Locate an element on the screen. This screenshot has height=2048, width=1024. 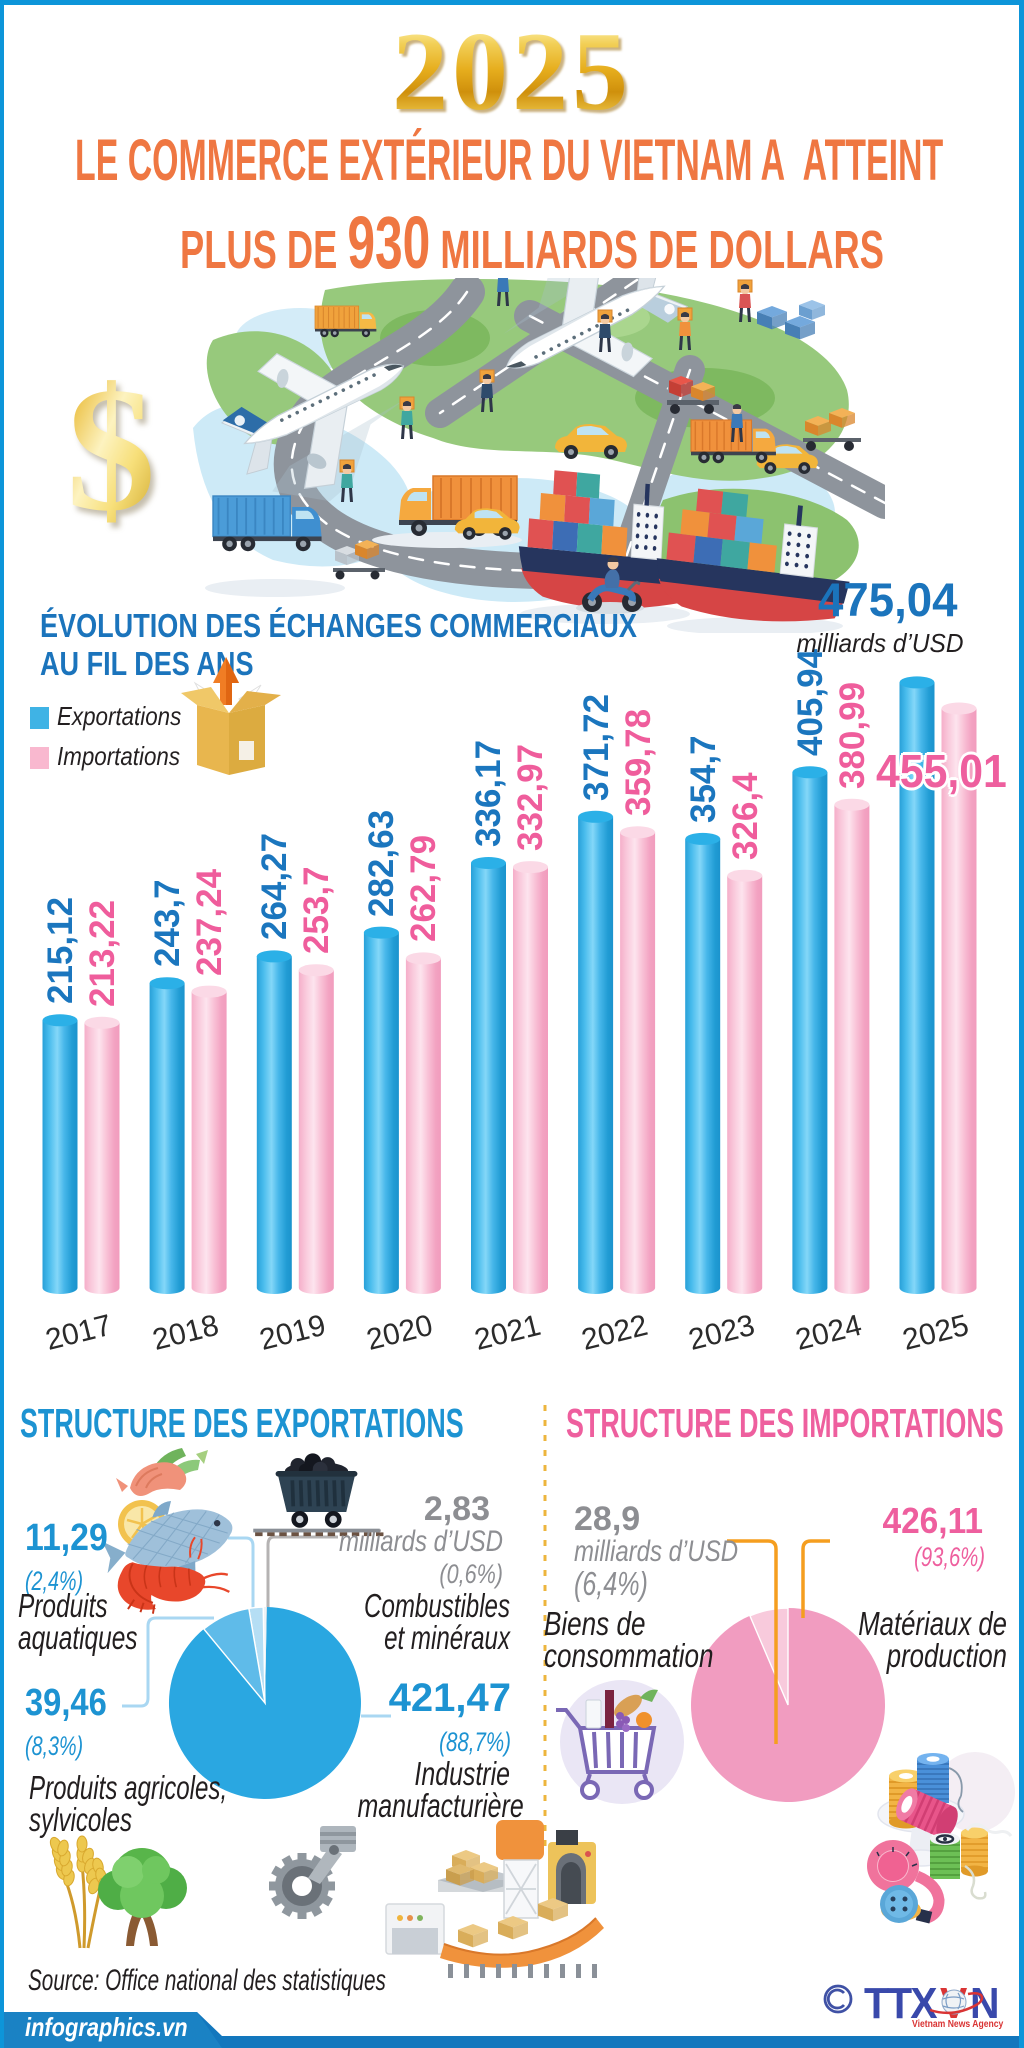
svg-text: 243,7 is located at coordinates (167, 923).